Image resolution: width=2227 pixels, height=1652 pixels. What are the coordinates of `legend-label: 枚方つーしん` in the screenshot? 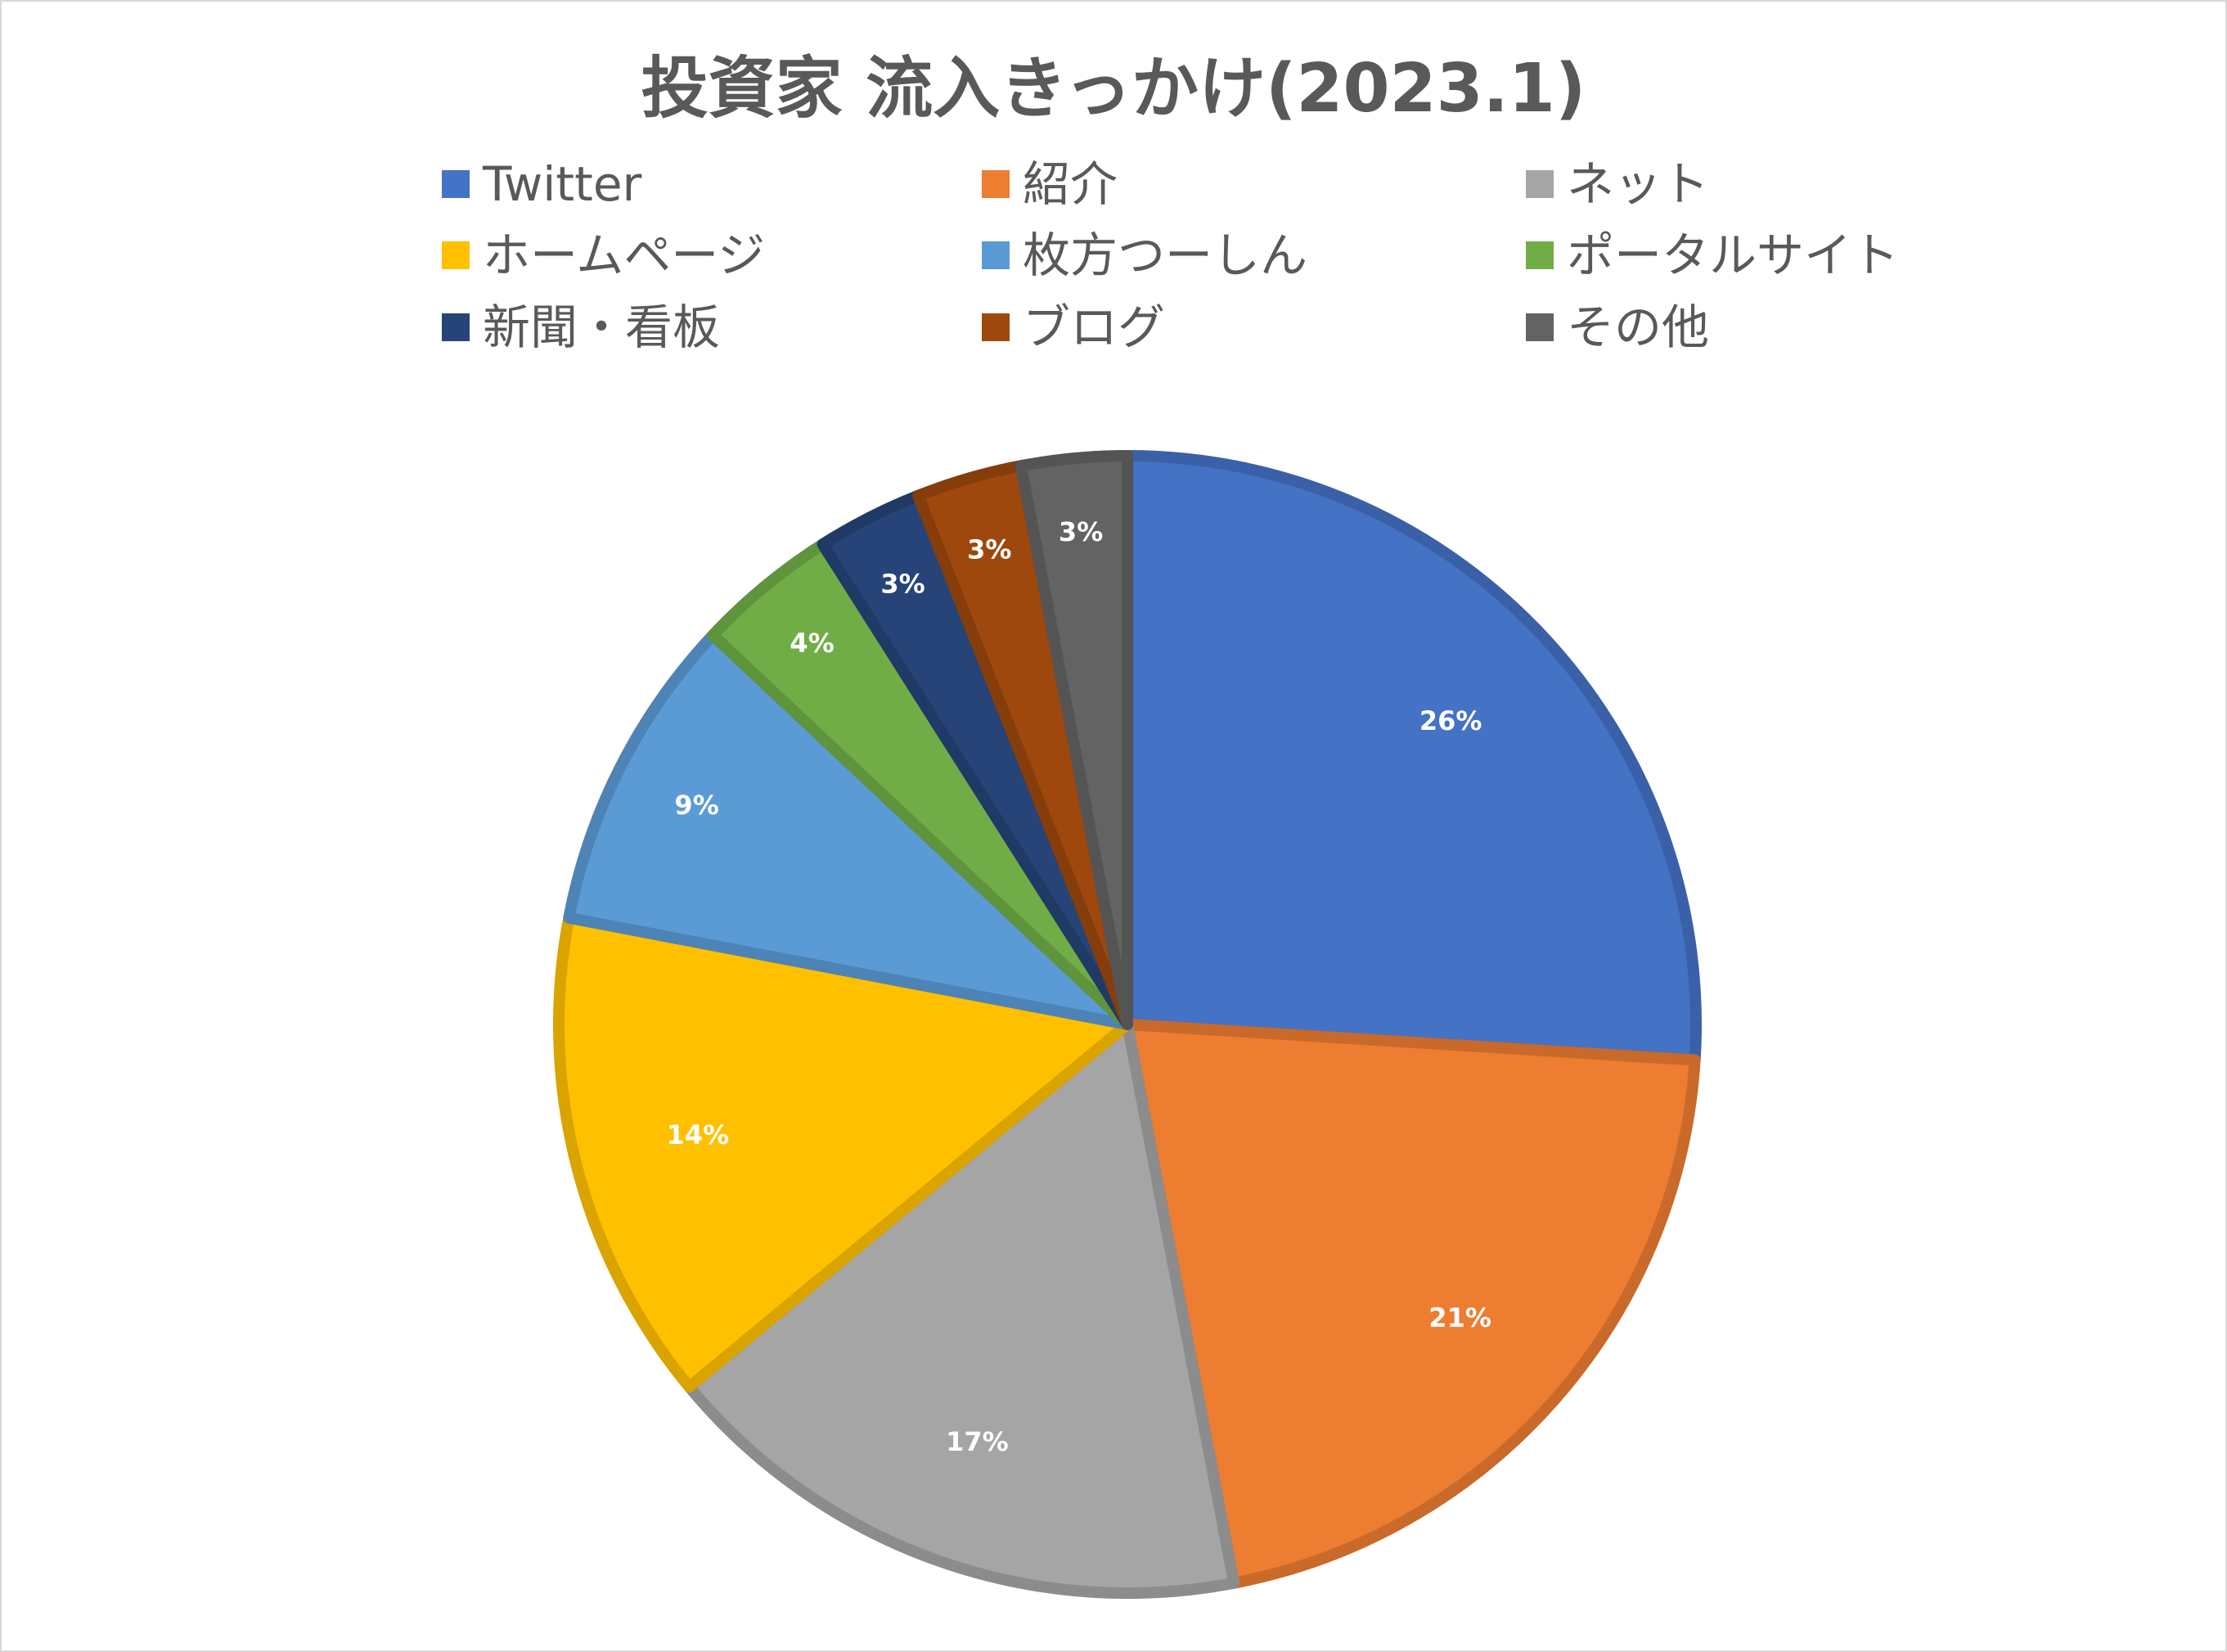 It's located at (1165, 255).